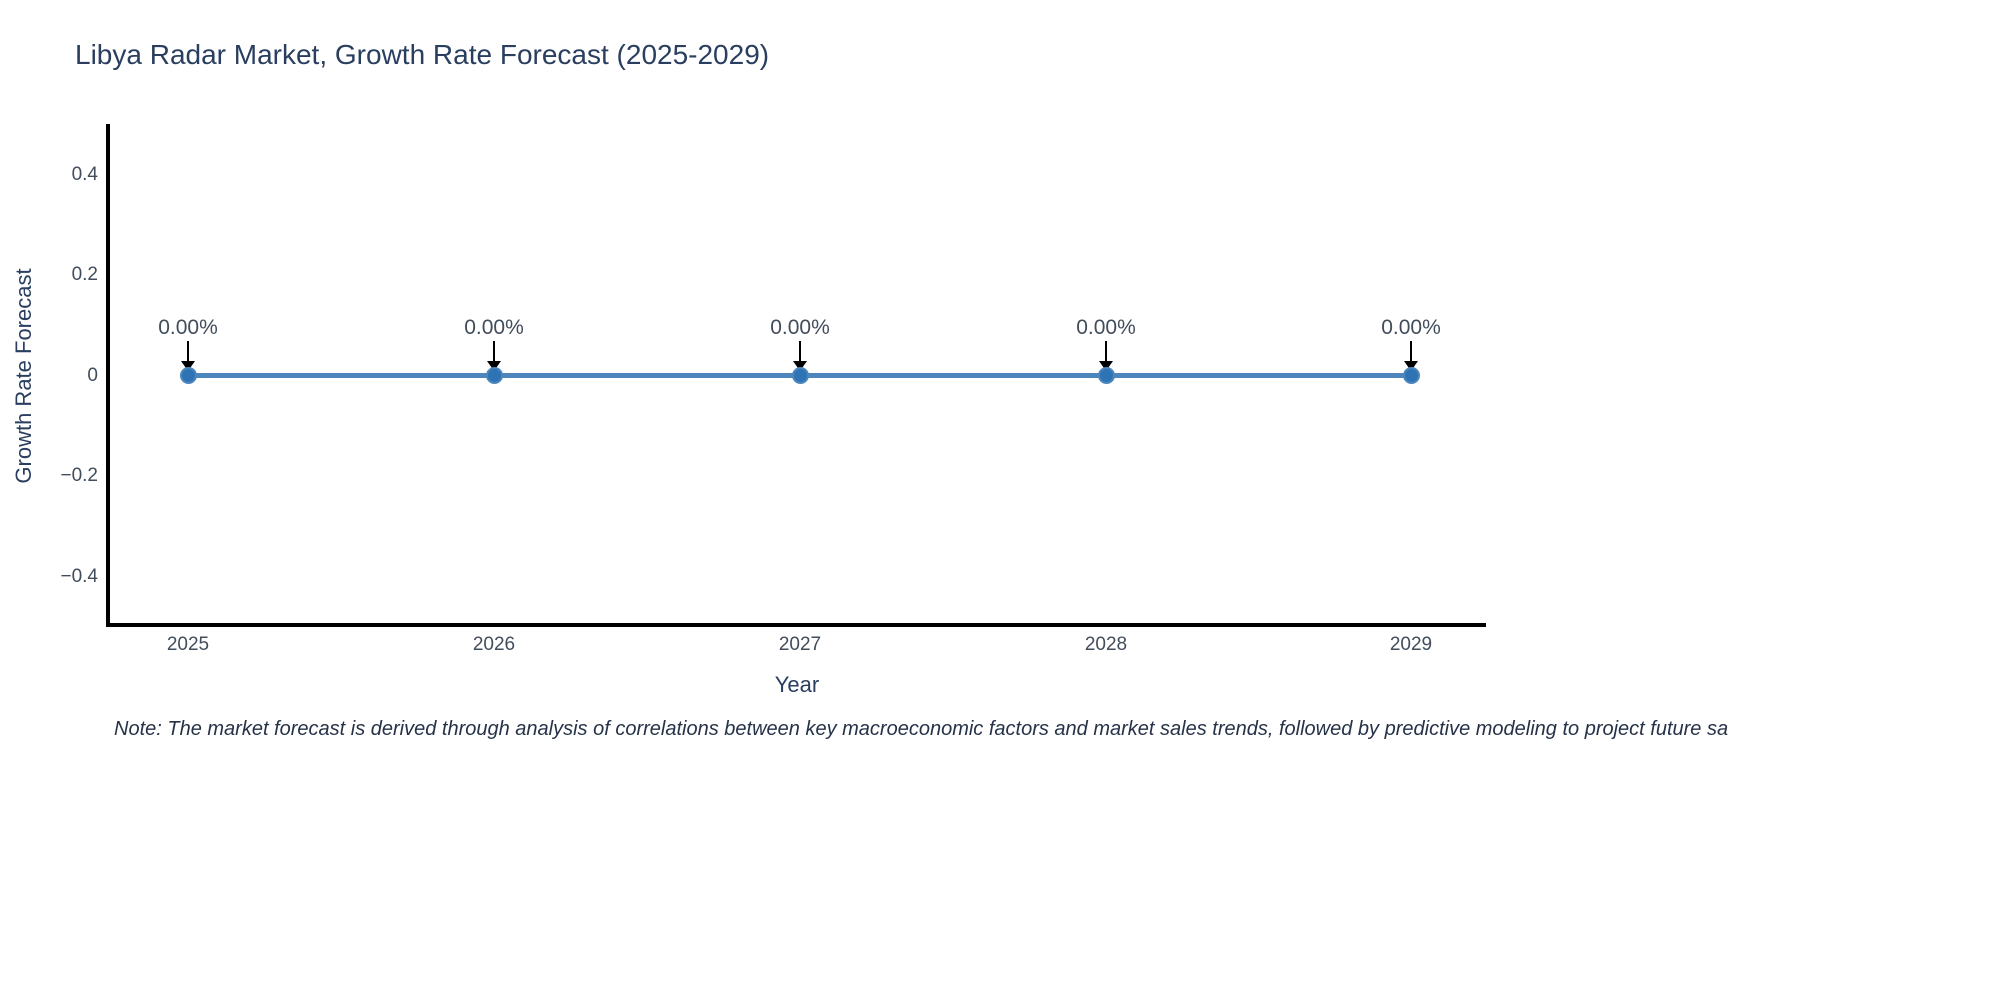 This screenshot has height=1000, width=2000. What do you see at coordinates (797, 684) in the screenshot?
I see `x-axis-title: Year` at bounding box center [797, 684].